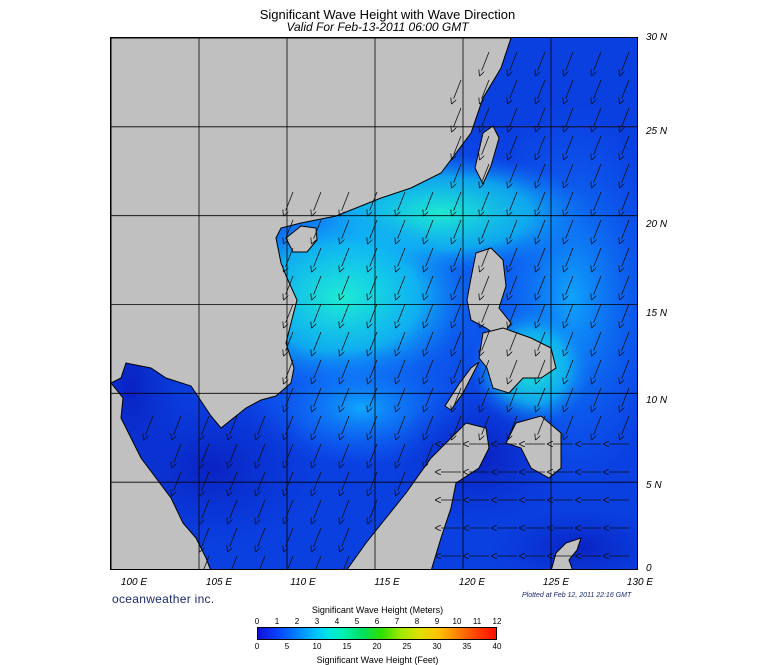 This screenshot has width=775, height=665. What do you see at coordinates (377, 633) in the screenshot?
I see `wave-height-colorbar` at bounding box center [377, 633].